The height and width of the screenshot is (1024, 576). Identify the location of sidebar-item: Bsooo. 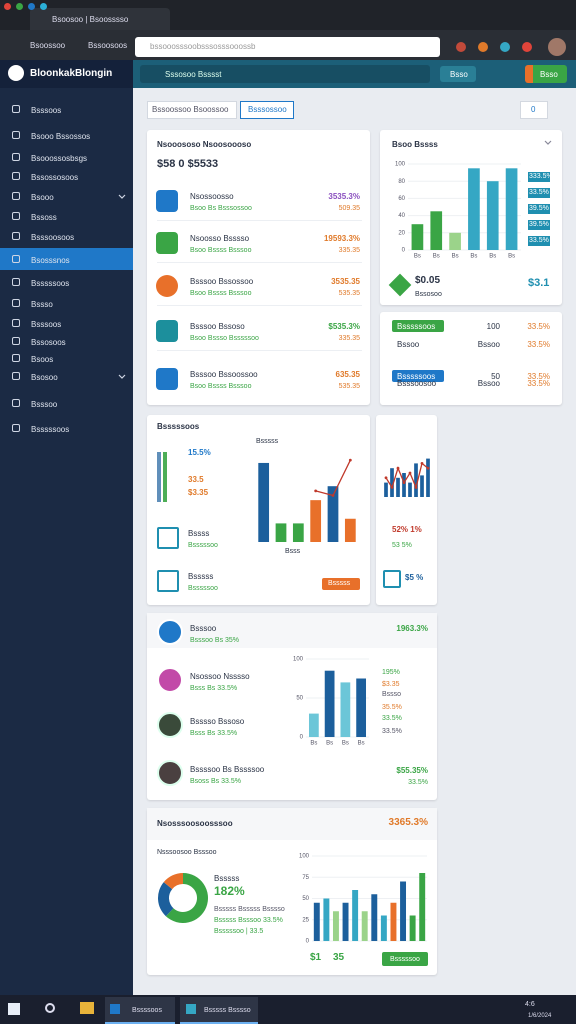
(42, 197).